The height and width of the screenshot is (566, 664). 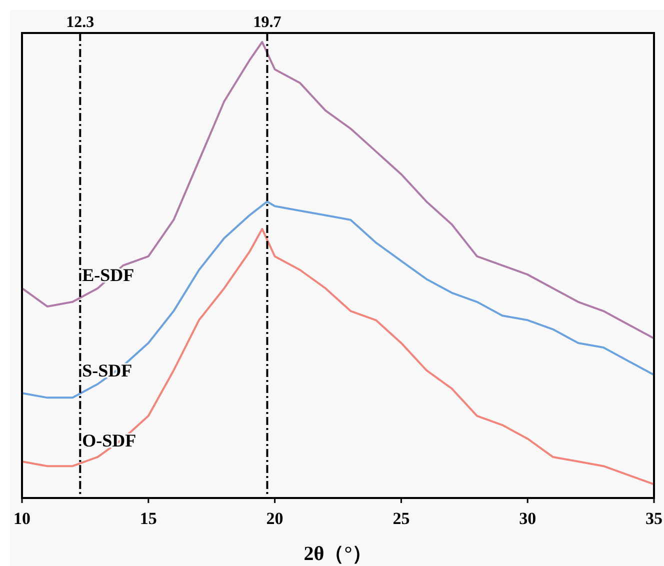 I want to click on x-tick-label: 25, so click(x=401, y=518).